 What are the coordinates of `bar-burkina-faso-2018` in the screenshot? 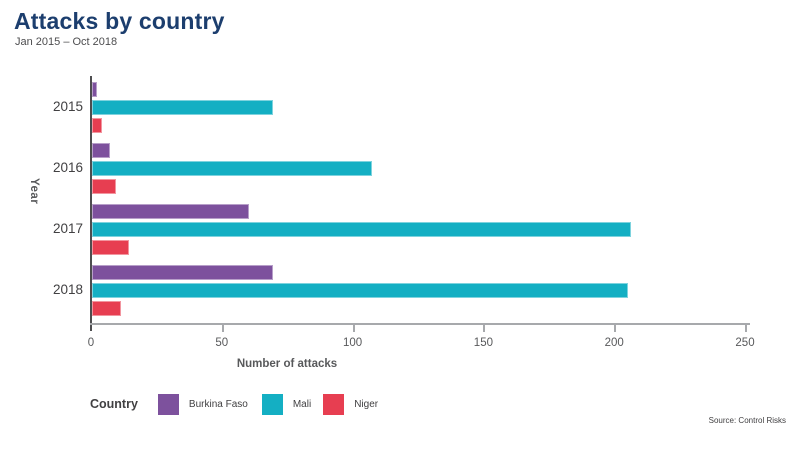 It's located at (182, 272).